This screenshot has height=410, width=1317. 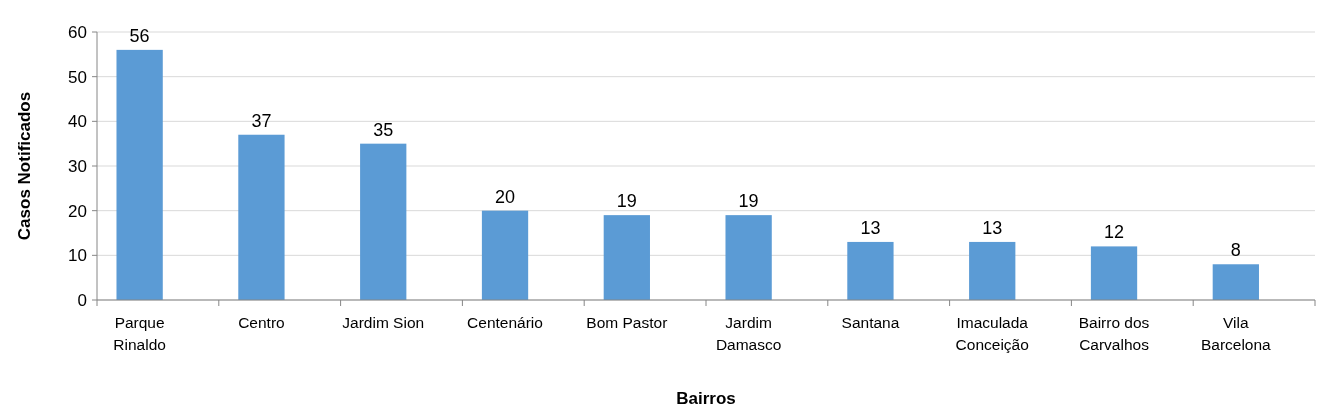 I want to click on x-tick-label: Vila Barcelona, so click(x=1236, y=333).